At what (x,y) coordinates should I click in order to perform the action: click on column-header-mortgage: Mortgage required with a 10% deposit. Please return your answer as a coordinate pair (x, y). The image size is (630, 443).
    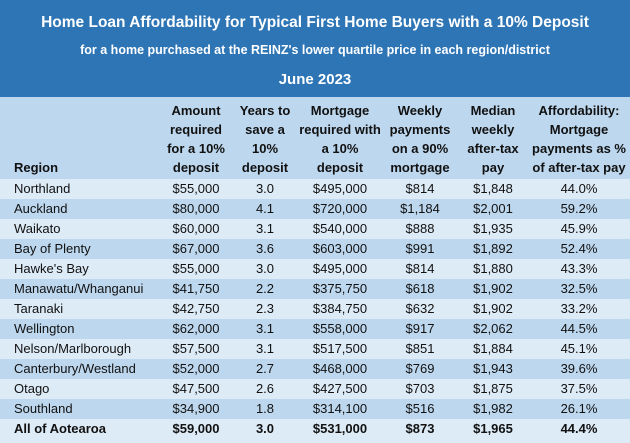
    Looking at the image, I should click on (340, 138).